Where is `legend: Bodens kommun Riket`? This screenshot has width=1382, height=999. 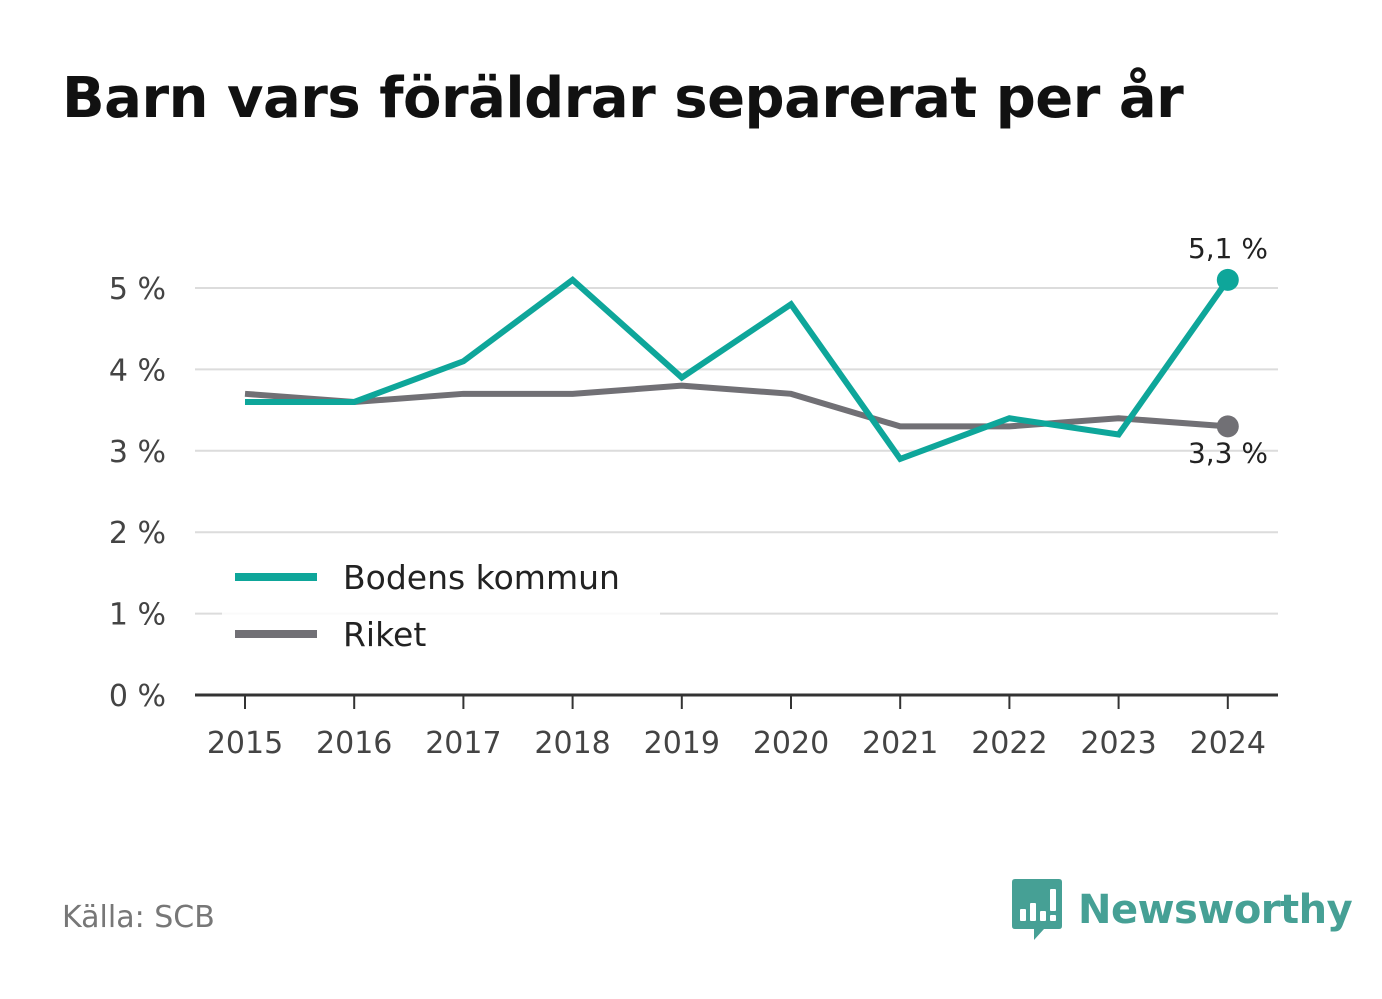
legend: Bodens kommun Riket is located at coordinates (441, 608).